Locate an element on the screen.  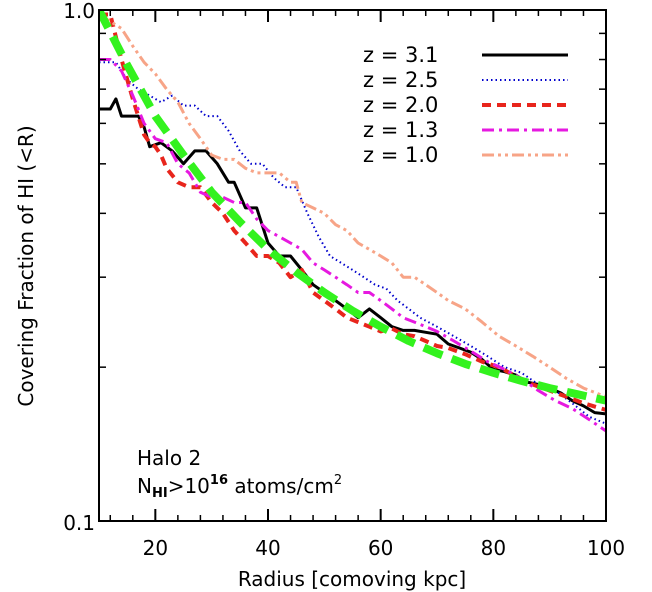
annot-n: N is located at coordinates (144, 486).